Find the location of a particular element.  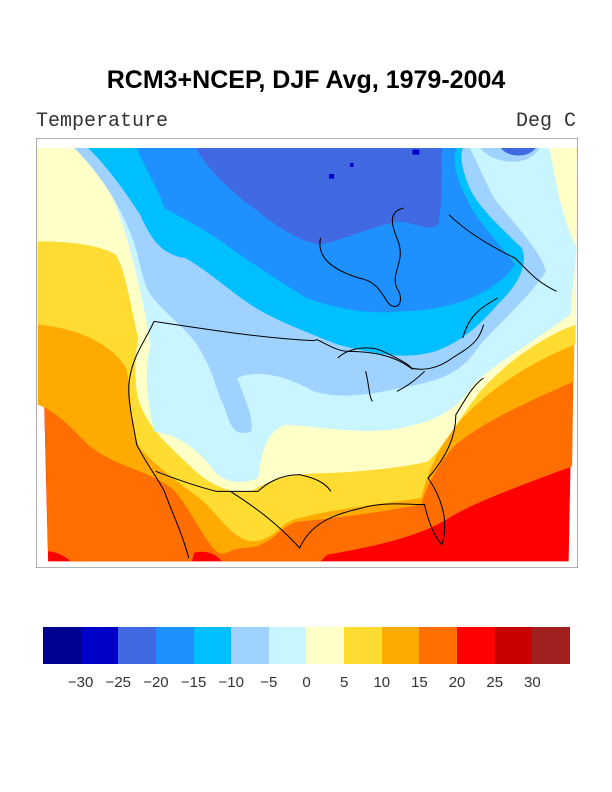

hudson-bay-coast is located at coordinates (361, 257).